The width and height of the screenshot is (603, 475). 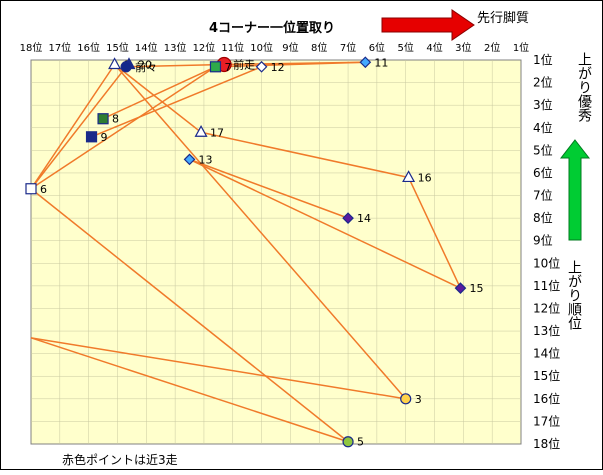 I want to click on point-label: 11, so click(x=381, y=62).